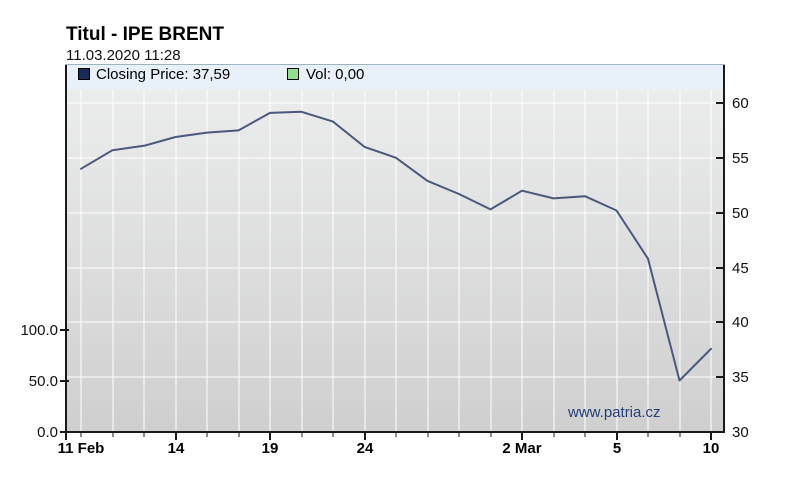  Describe the element at coordinates (740, 377) in the screenshot. I see `price-tick-label: 35` at that location.